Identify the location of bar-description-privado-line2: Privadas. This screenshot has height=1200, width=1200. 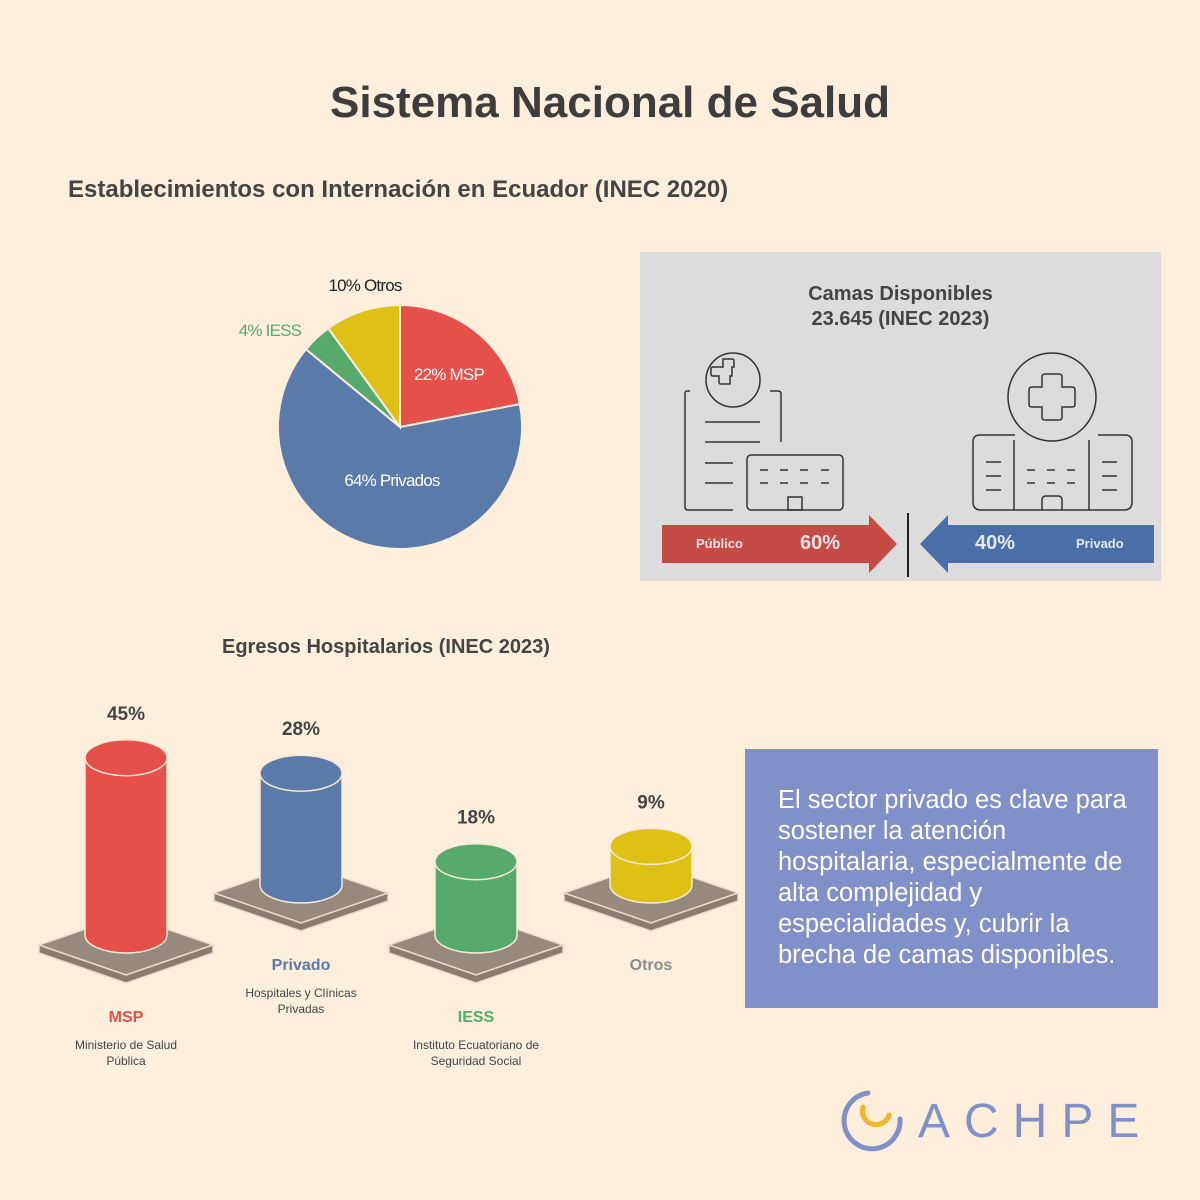
(301, 1009).